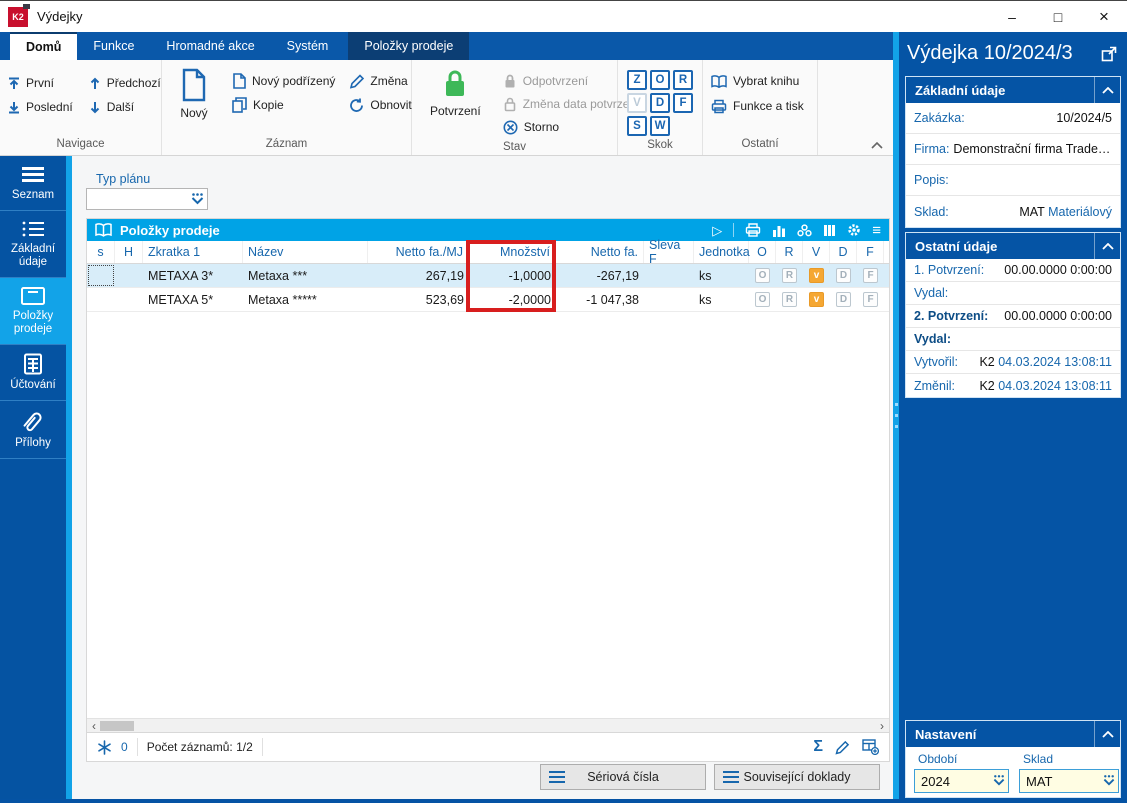 The height and width of the screenshot is (803, 1127). I want to click on jump-w-button: W, so click(660, 126).